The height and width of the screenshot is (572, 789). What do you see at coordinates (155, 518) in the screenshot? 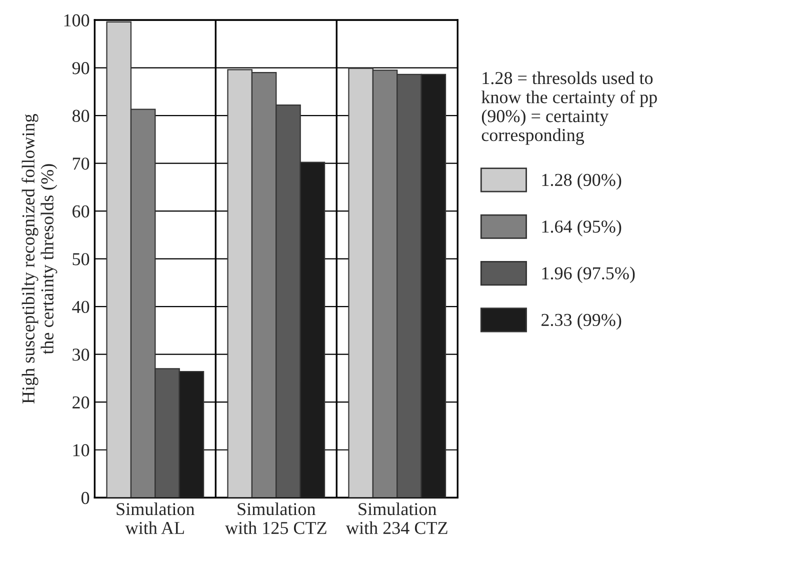
I see `x-tick-label: Simulation with AL` at bounding box center [155, 518].